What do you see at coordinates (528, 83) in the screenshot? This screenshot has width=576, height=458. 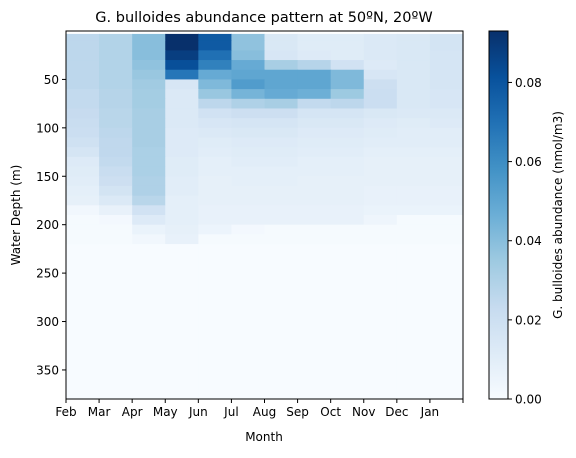 I see `colorbar-tick-label: 0.08` at bounding box center [528, 83].